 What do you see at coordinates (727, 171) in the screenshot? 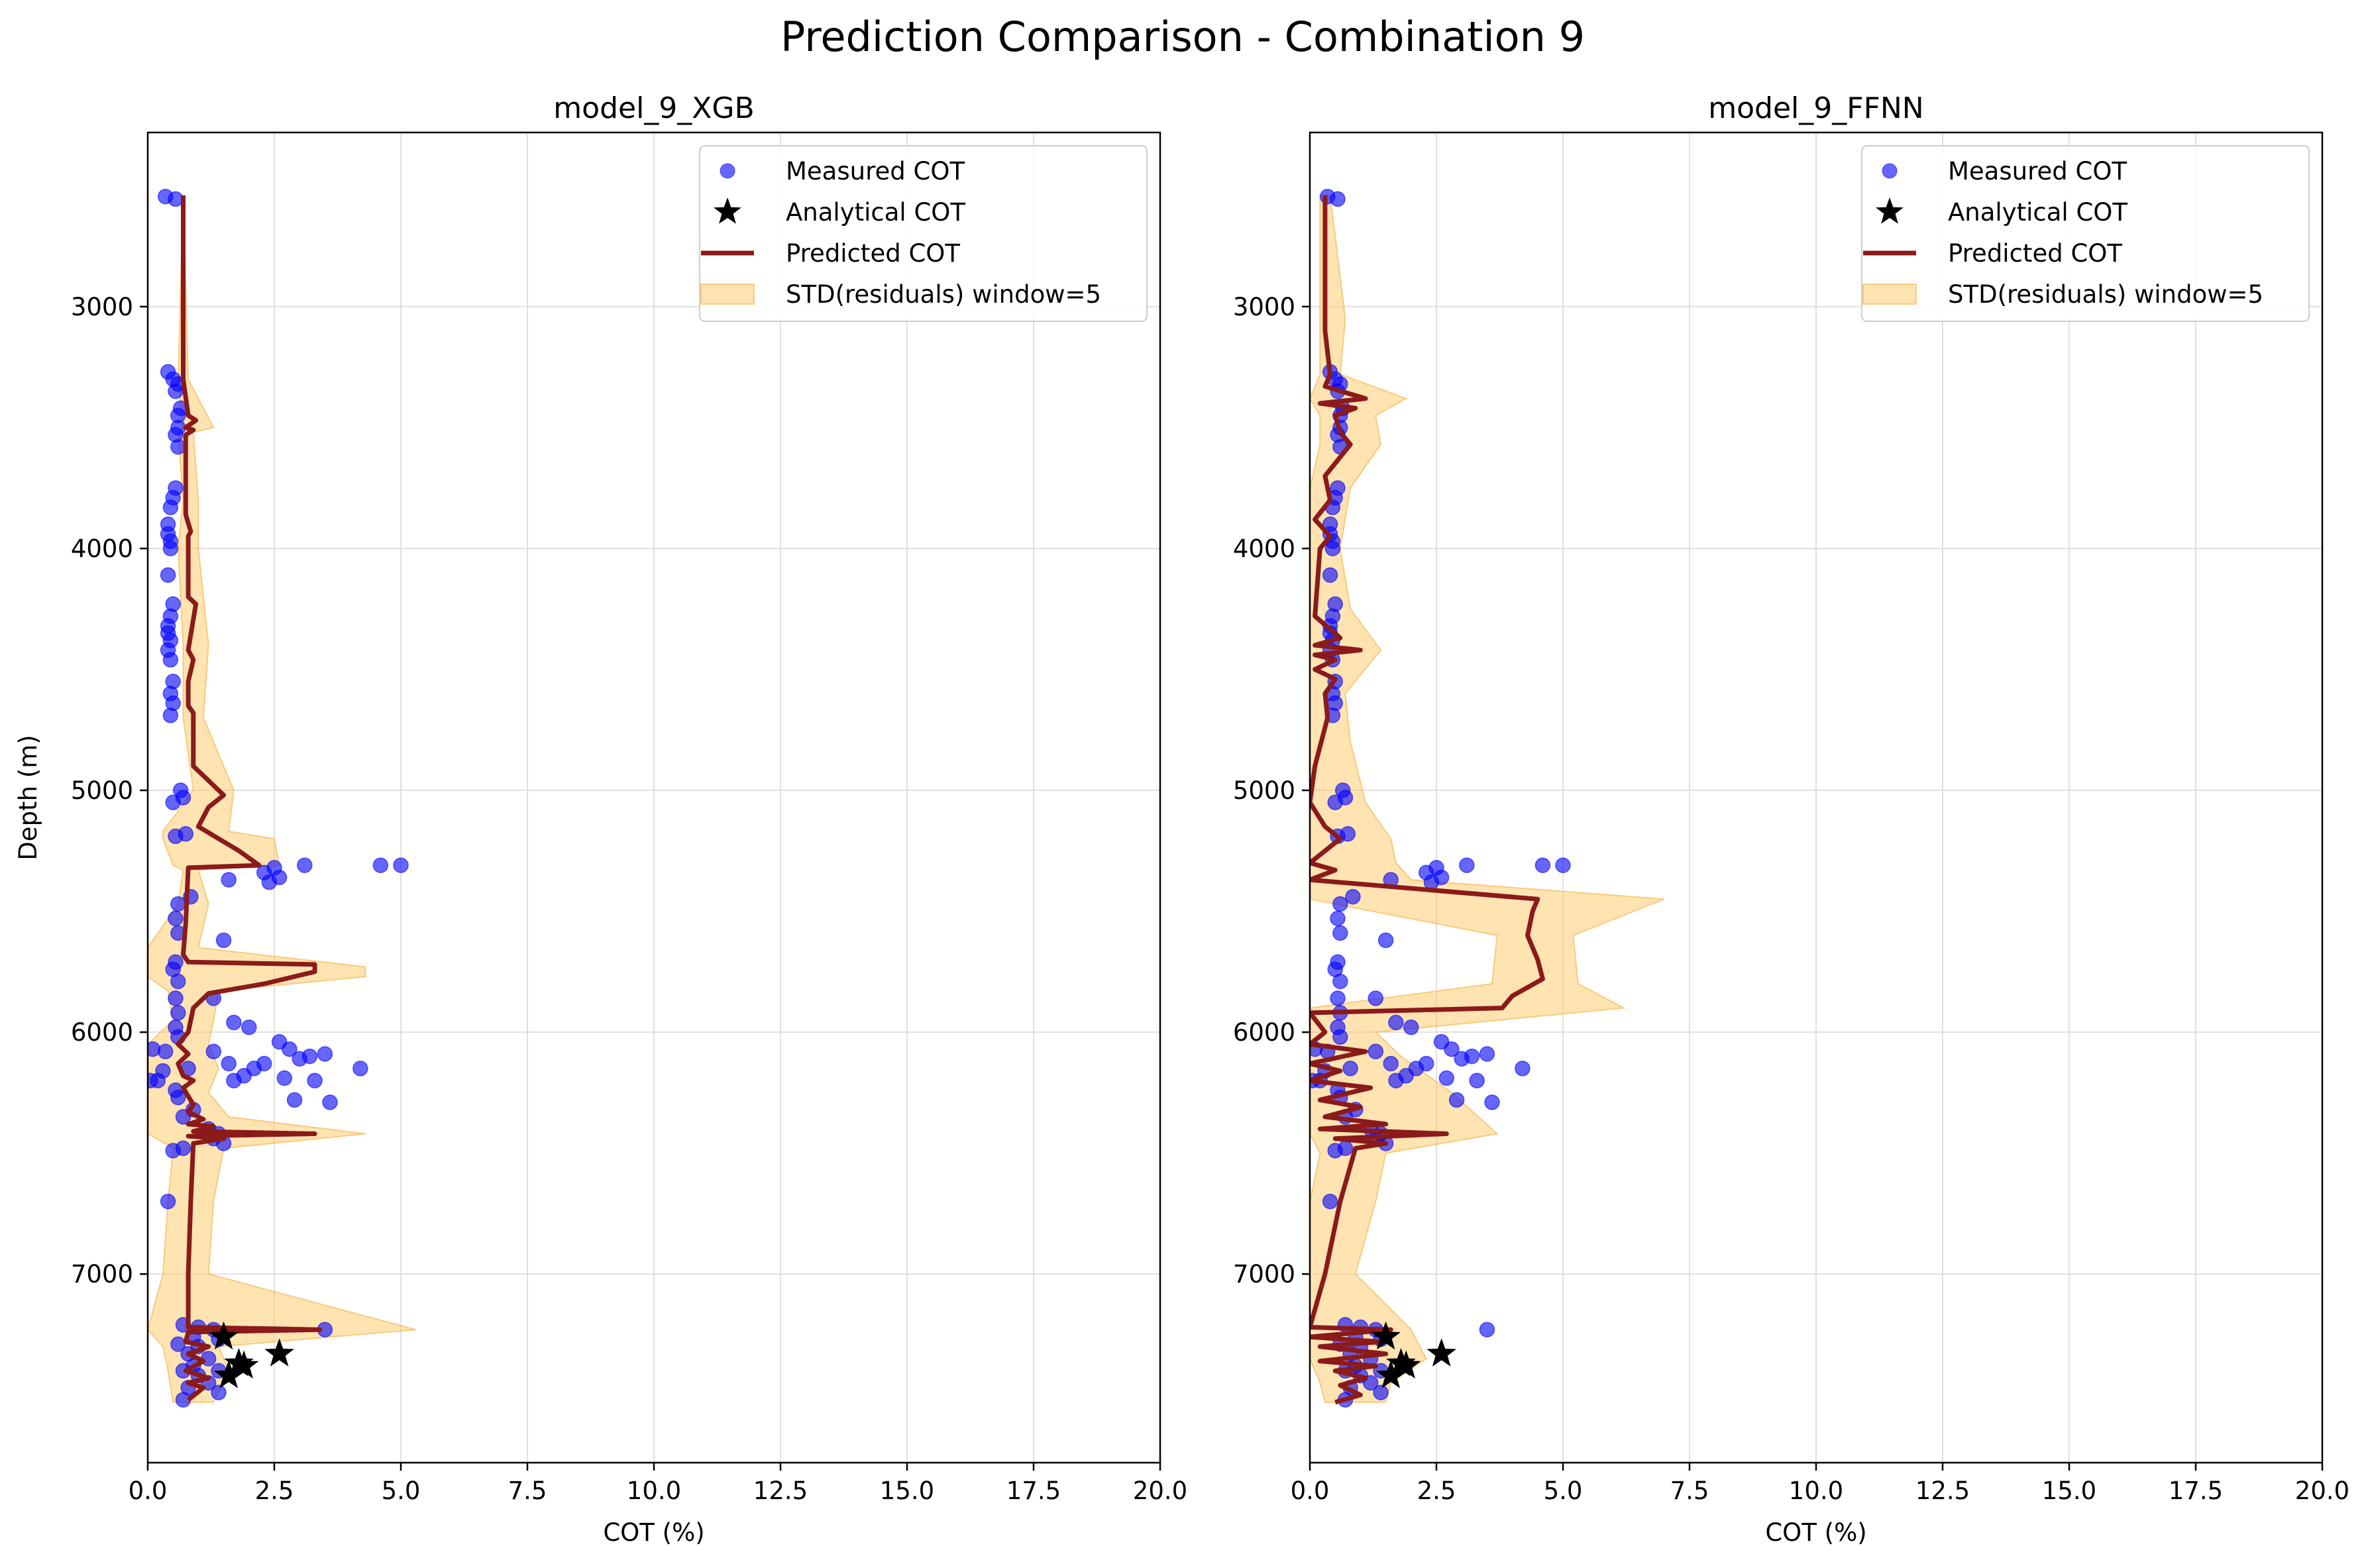
I see `chart1-legend-measured-marker` at bounding box center [727, 171].